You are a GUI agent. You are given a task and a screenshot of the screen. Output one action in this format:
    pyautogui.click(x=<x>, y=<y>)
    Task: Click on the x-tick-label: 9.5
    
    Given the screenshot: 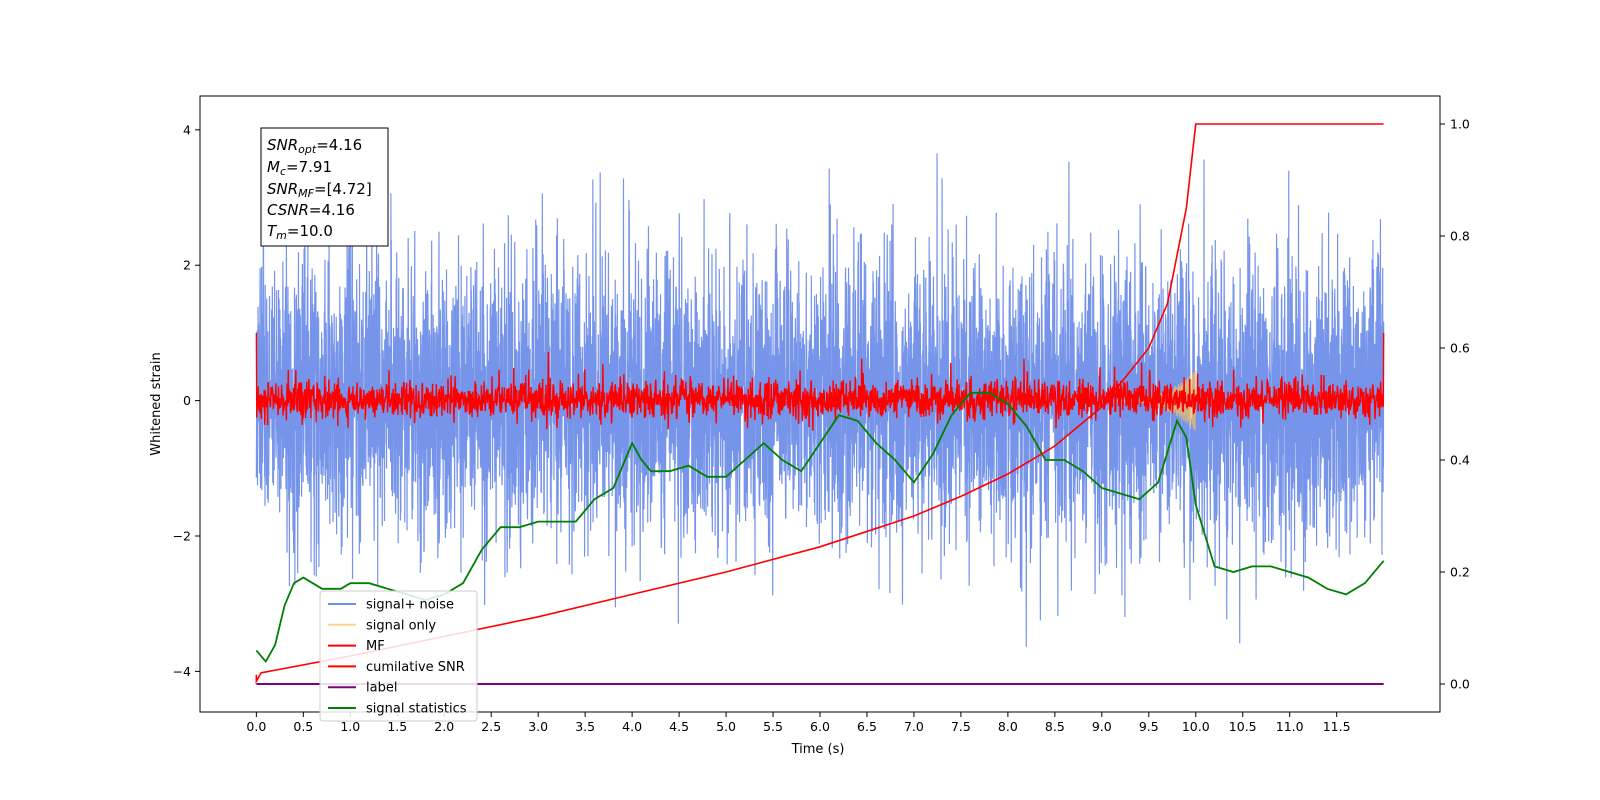 What is the action you would take?
    pyautogui.click(x=1149, y=726)
    